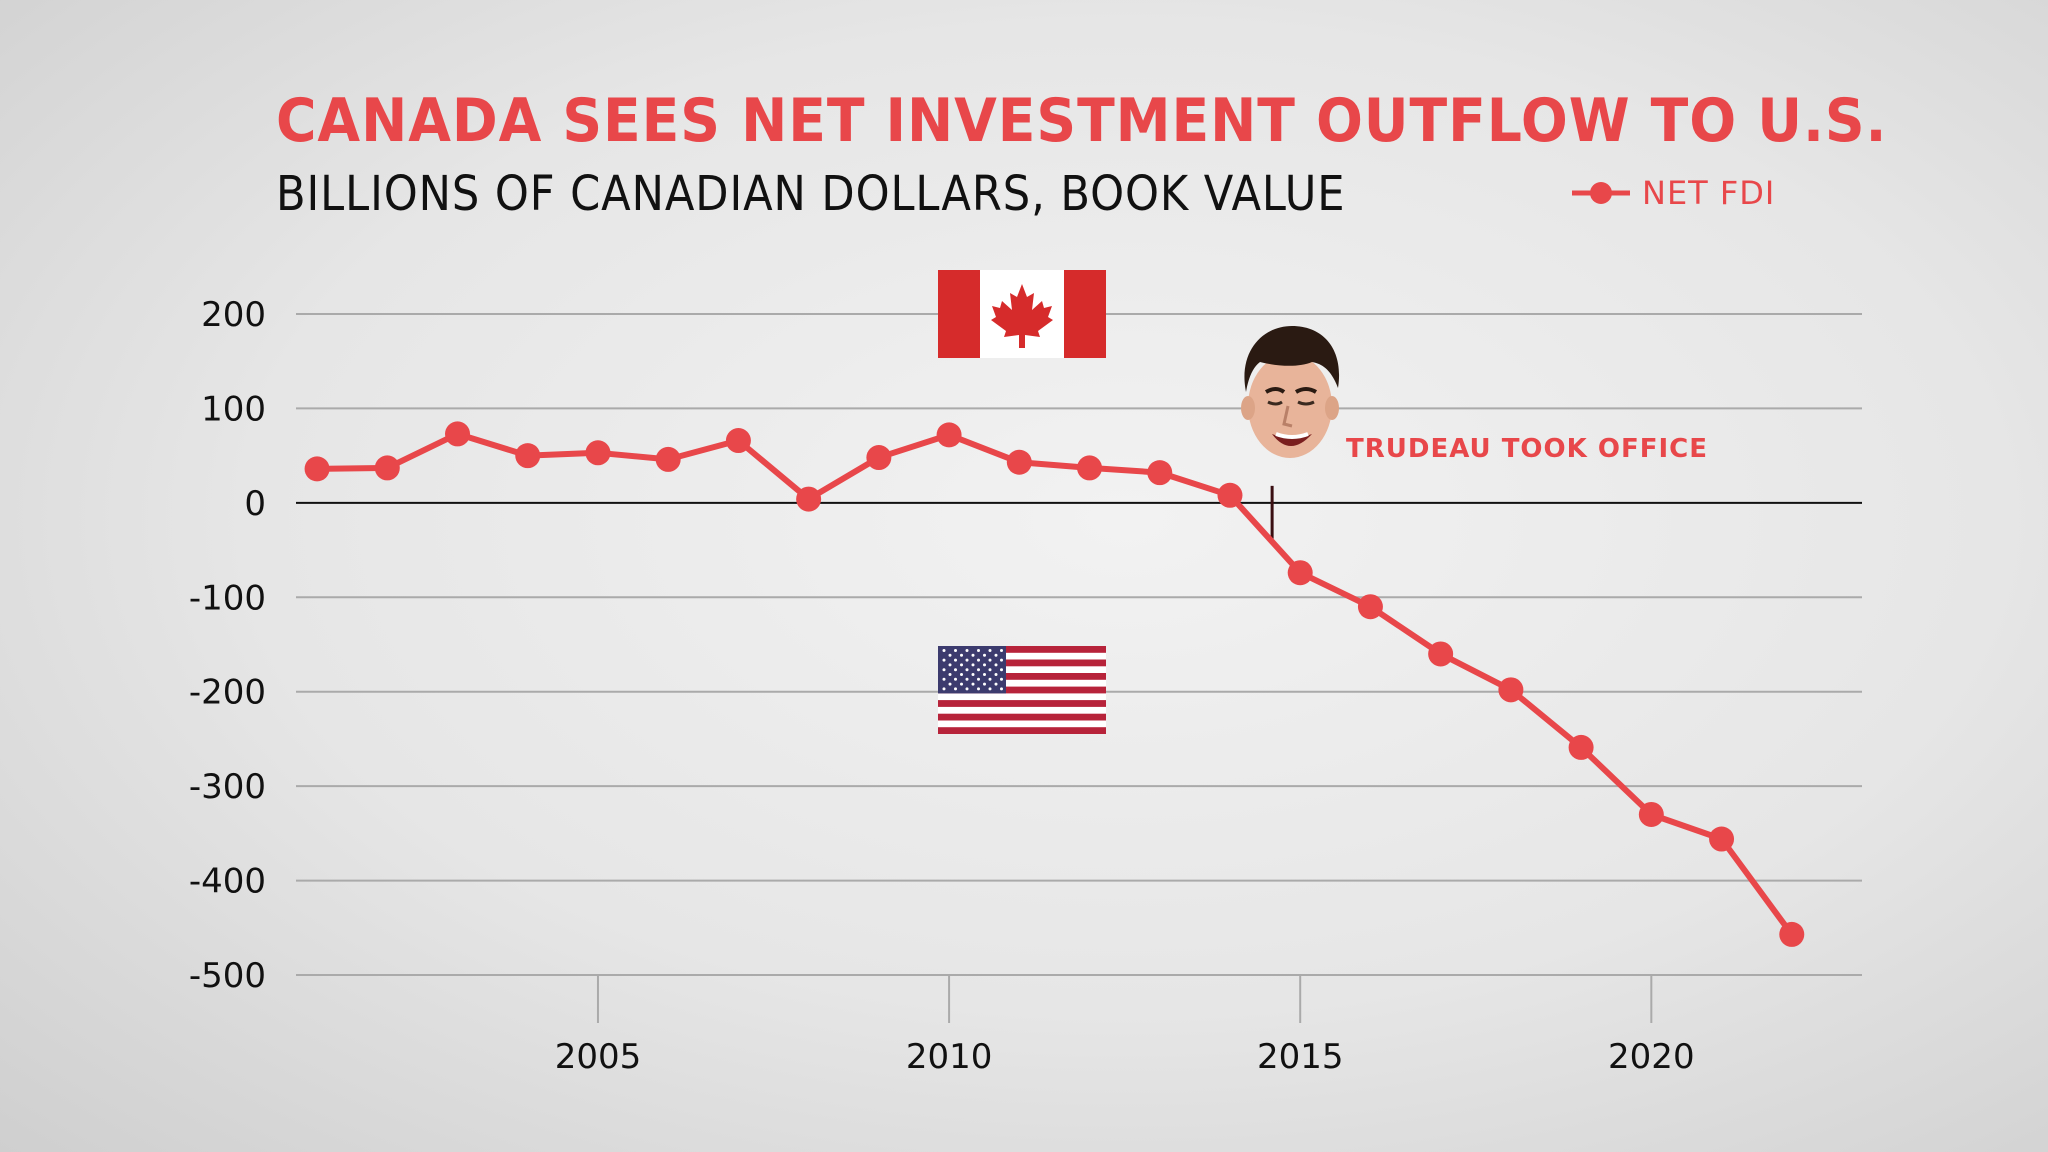 This screenshot has width=2048, height=1152. I want to click on trudeau-face-icon, so click(1290, 392).